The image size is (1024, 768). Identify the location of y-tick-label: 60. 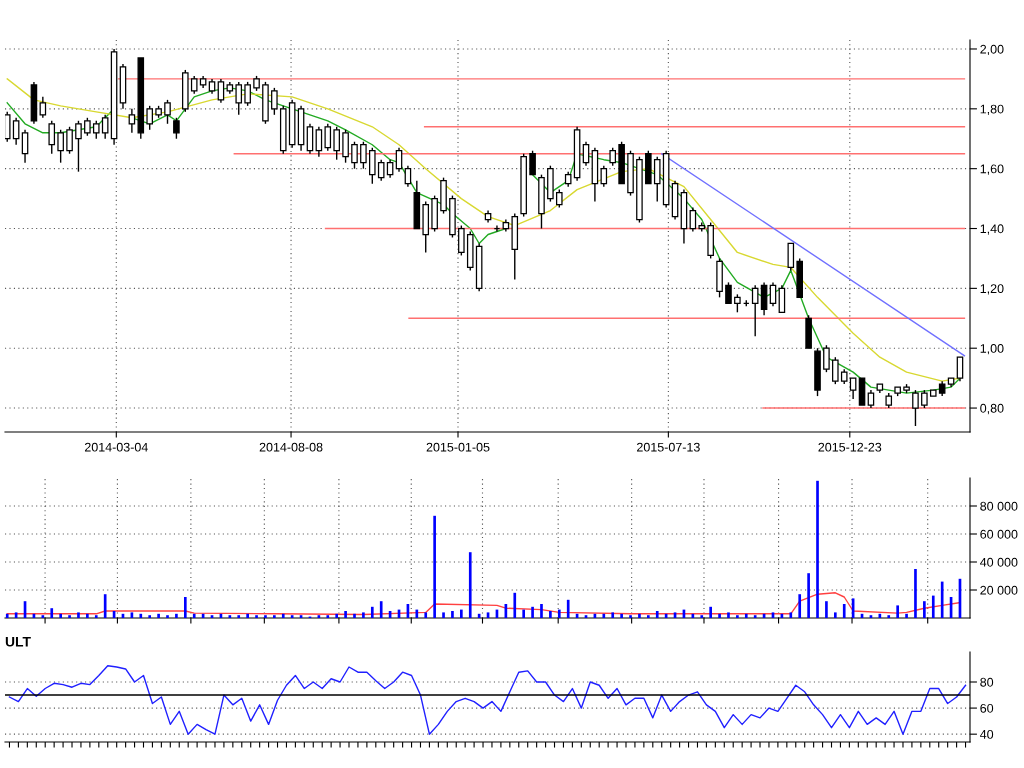
(987, 708).